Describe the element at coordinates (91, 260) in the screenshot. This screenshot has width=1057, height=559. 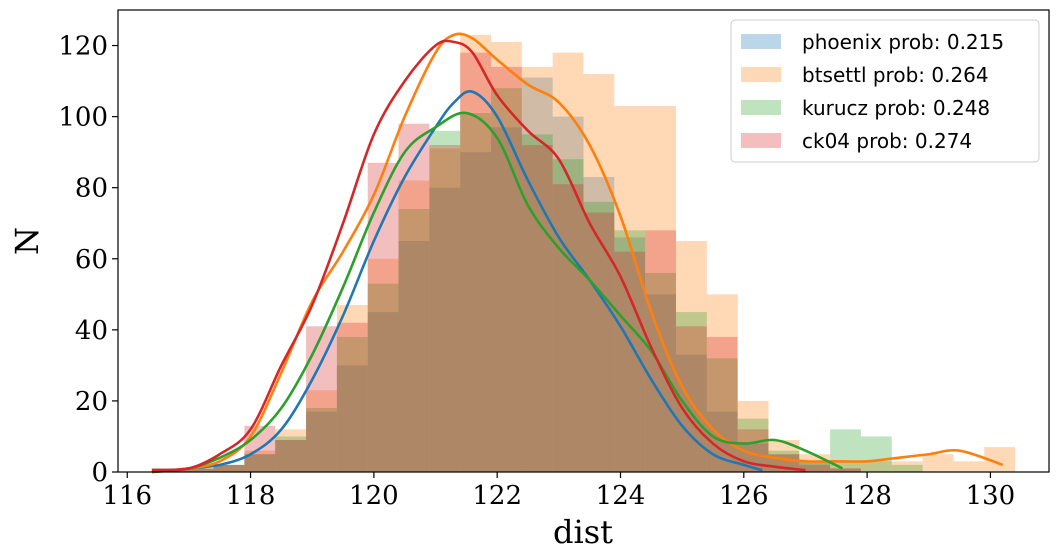
I see `y-tick-label: 60` at that location.